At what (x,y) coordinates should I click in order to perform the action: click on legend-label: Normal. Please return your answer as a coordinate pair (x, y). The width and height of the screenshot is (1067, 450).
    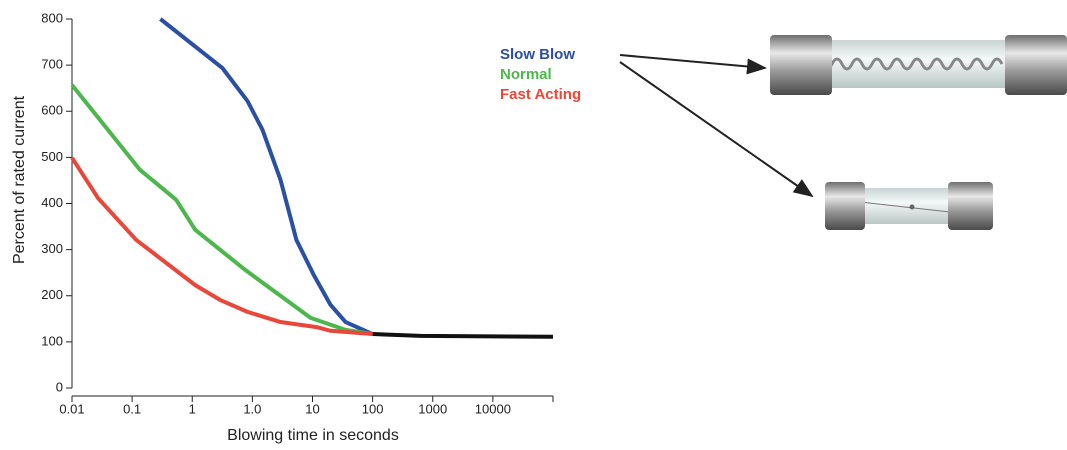
    Looking at the image, I should click on (526, 74).